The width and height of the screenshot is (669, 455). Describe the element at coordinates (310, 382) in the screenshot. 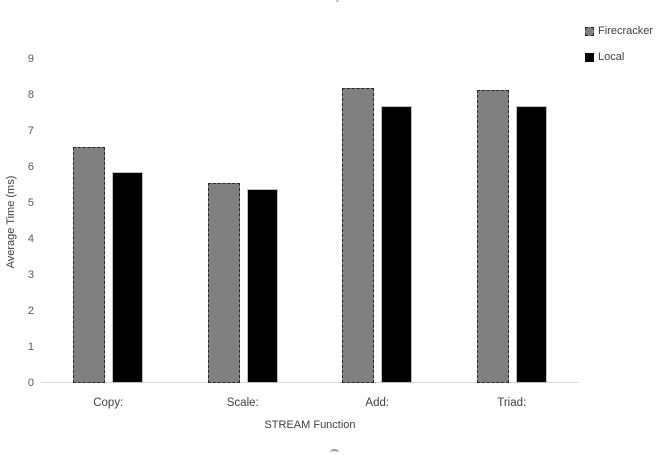

I see `x-axis-line` at that location.